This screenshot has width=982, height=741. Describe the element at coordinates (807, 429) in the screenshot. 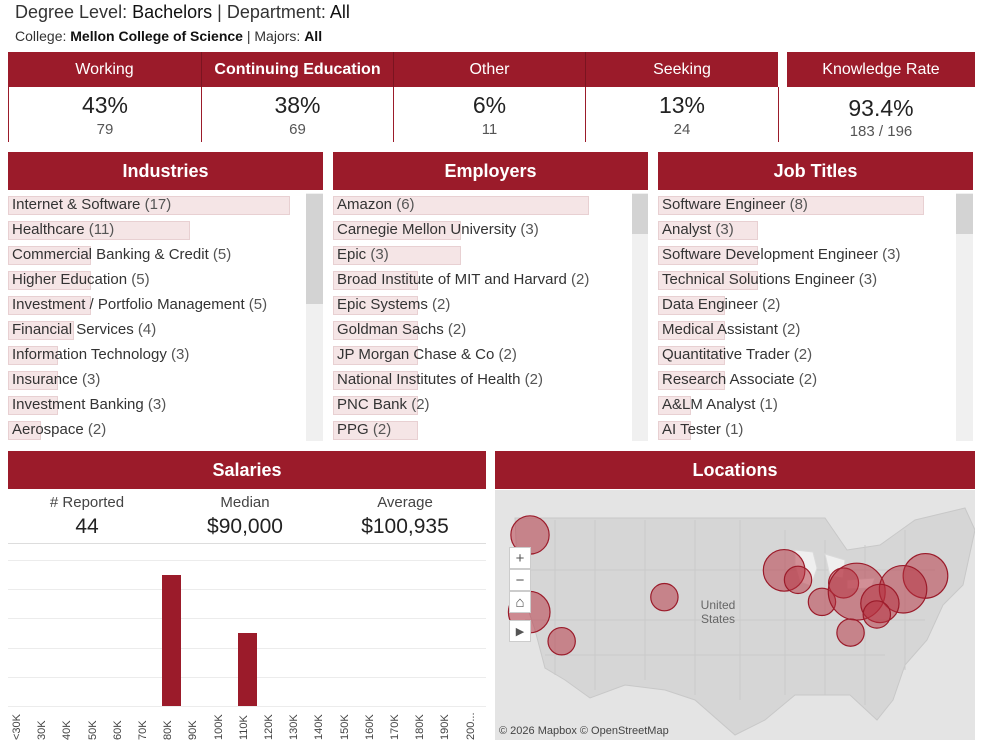

I see `list-item: AI Tester (1)` at that location.